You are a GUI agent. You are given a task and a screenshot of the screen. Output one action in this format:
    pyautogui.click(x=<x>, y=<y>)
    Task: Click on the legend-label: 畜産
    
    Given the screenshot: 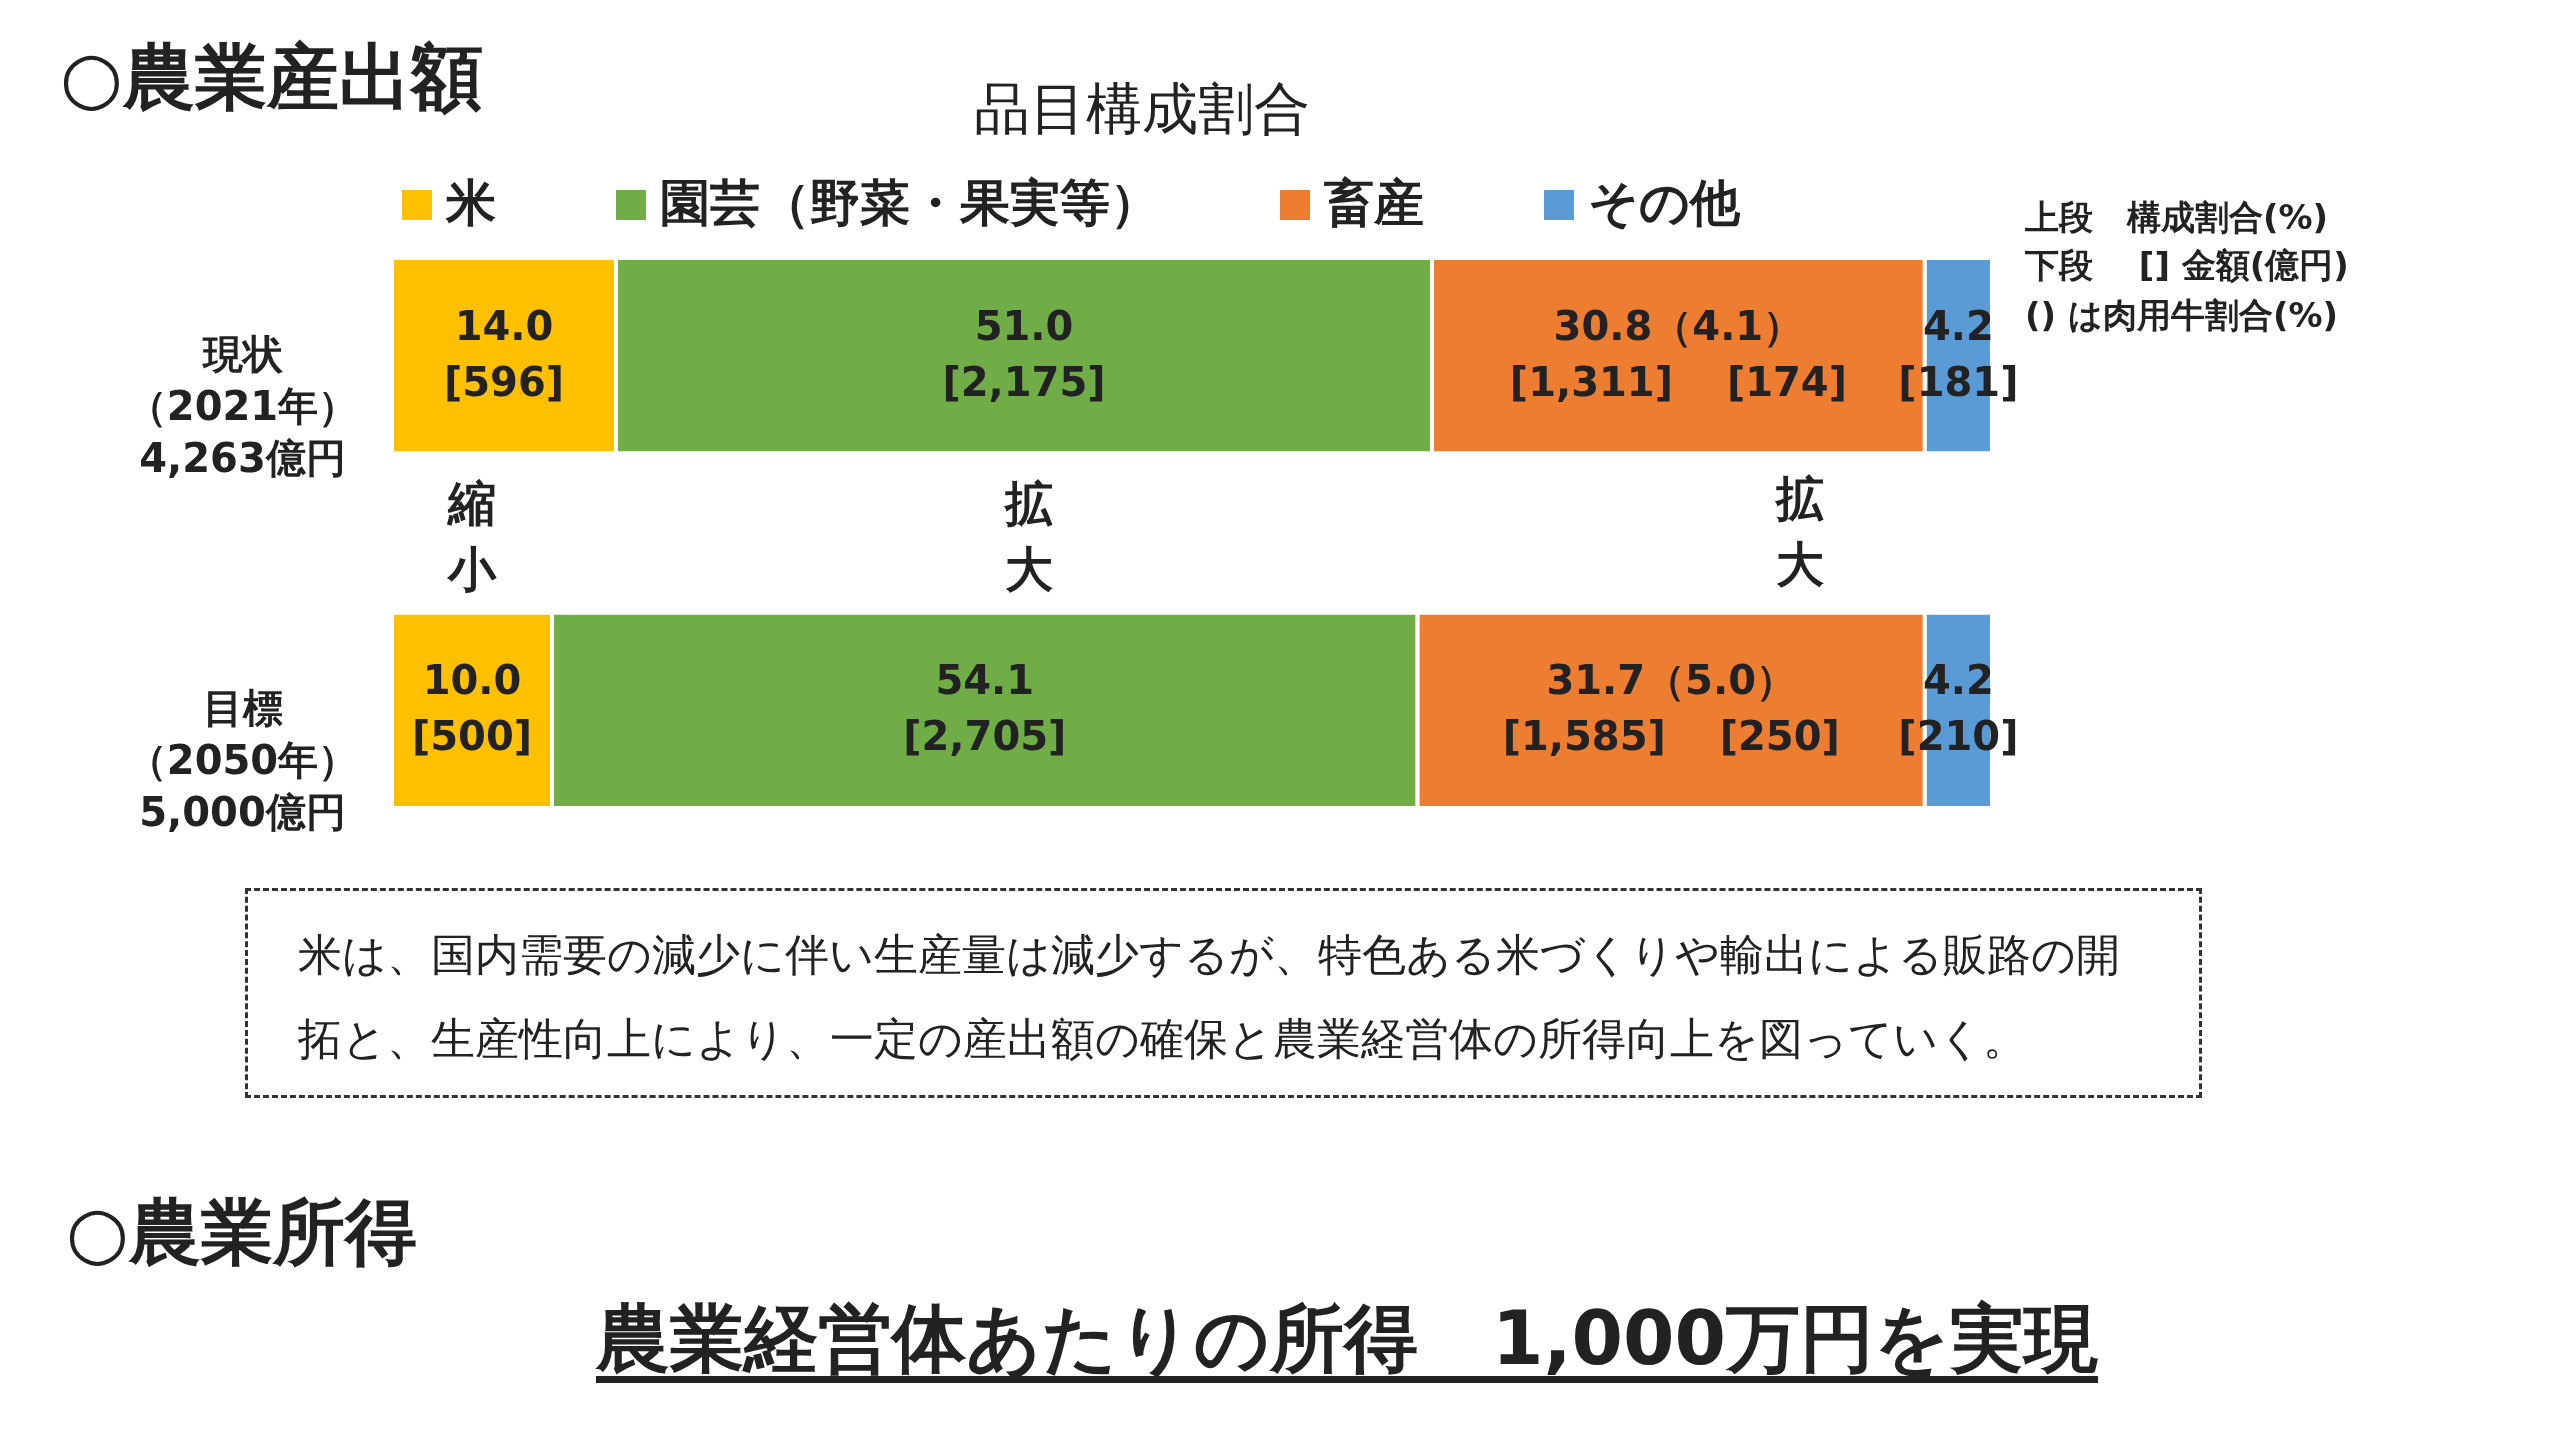 What is the action you would take?
    pyautogui.click(x=1374, y=203)
    